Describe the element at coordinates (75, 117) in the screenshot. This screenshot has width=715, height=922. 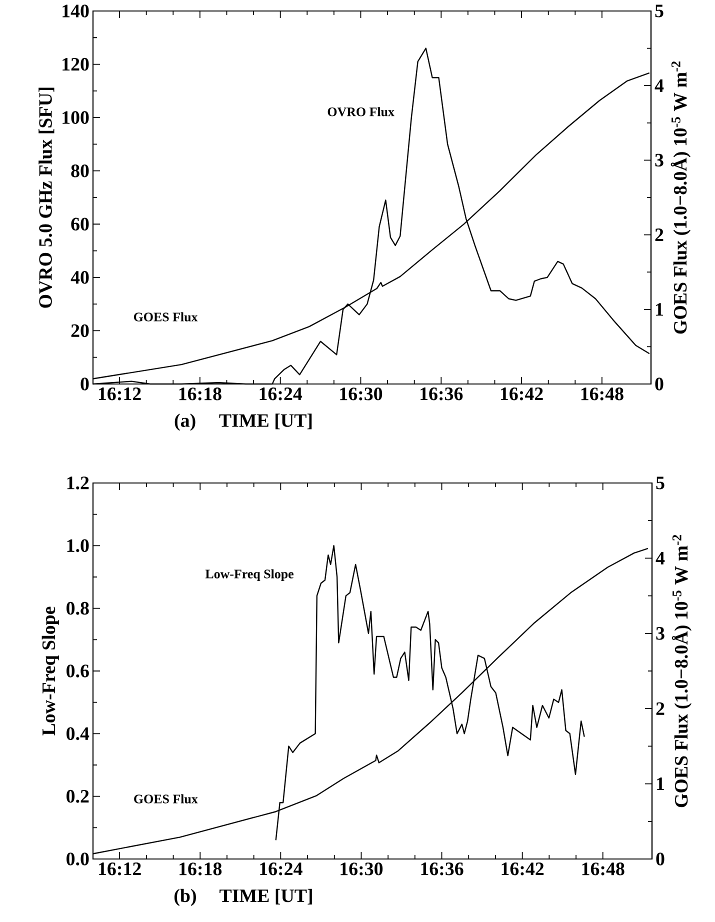
I see `y-tick-label: 100` at that location.